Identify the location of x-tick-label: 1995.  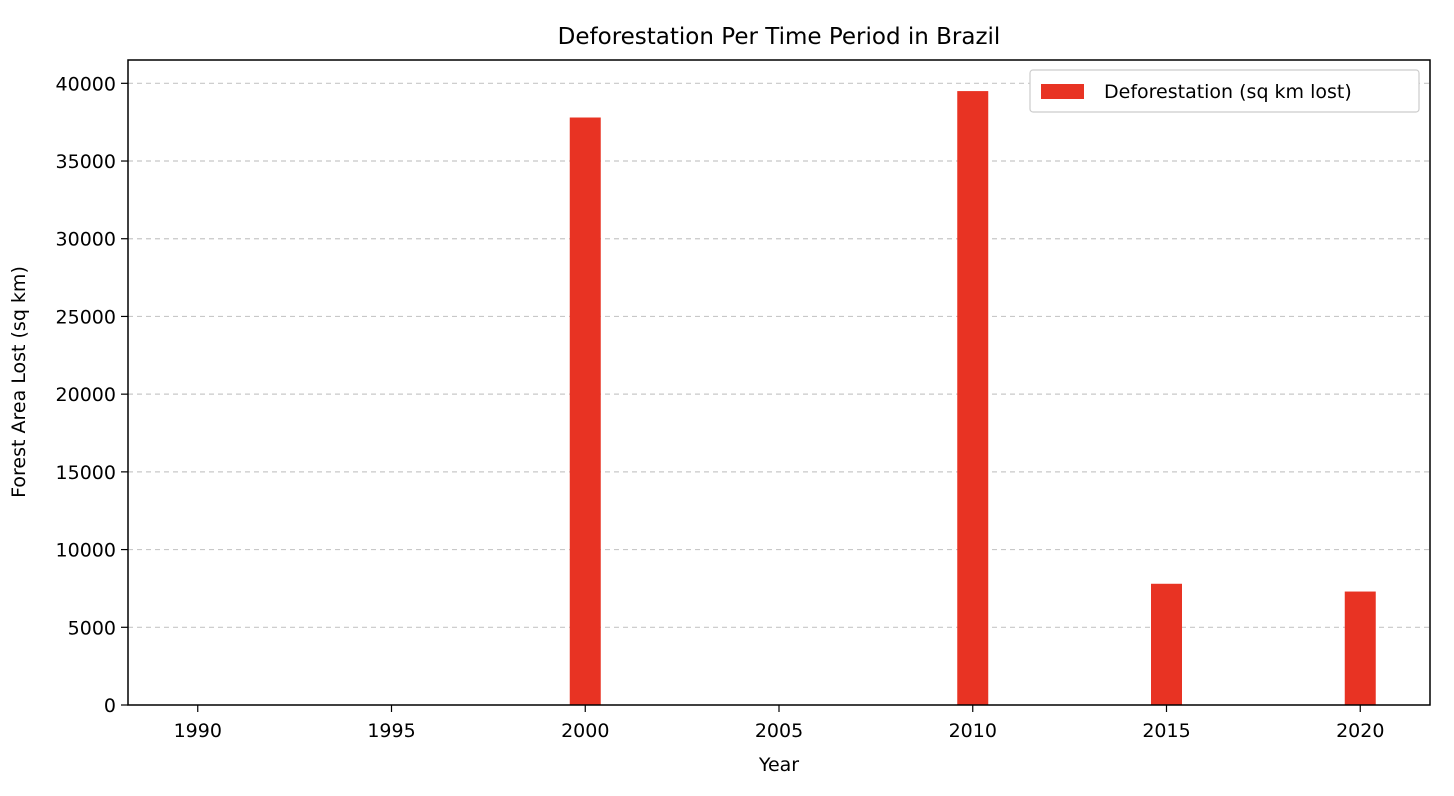
(391, 731).